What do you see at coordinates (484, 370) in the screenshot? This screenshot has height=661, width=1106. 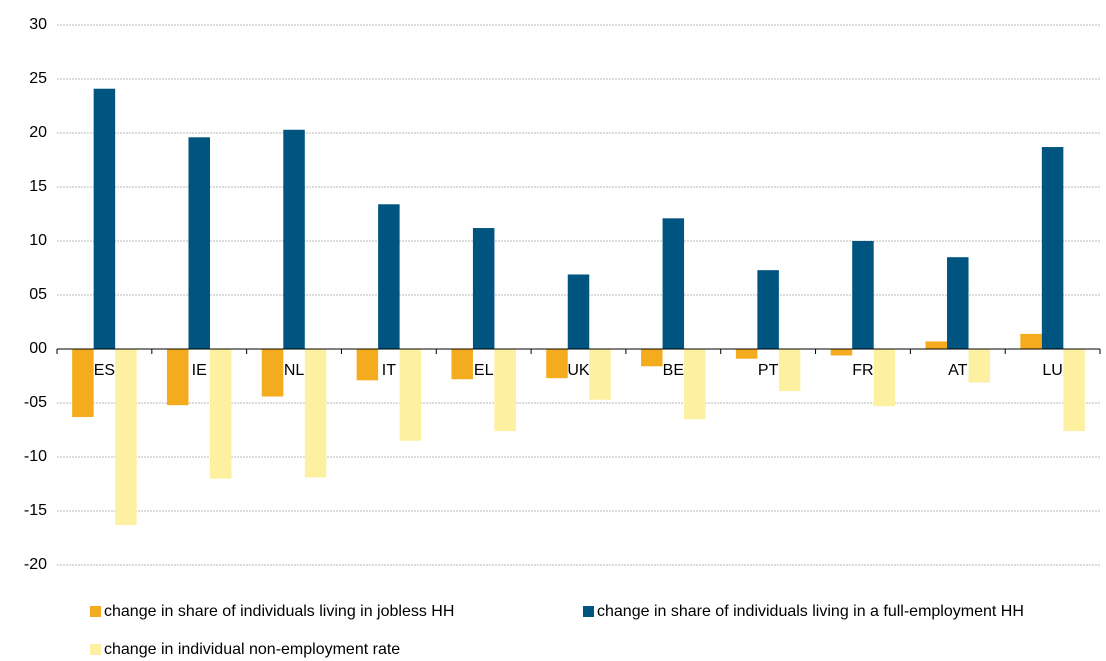 I see `x-tick-label: EL` at bounding box center [484, 370].